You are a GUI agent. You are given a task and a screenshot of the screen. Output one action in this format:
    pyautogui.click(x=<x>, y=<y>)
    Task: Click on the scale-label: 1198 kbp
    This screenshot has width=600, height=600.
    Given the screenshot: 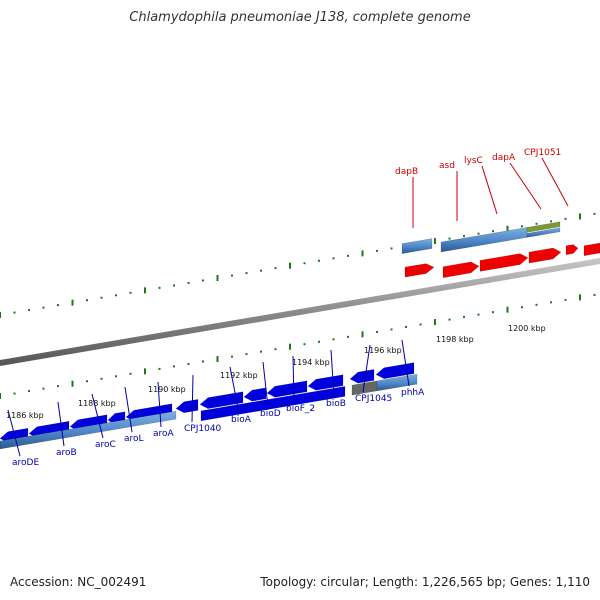 What is the action you would take?
    pyautogui.click(x=455, y=339)
    